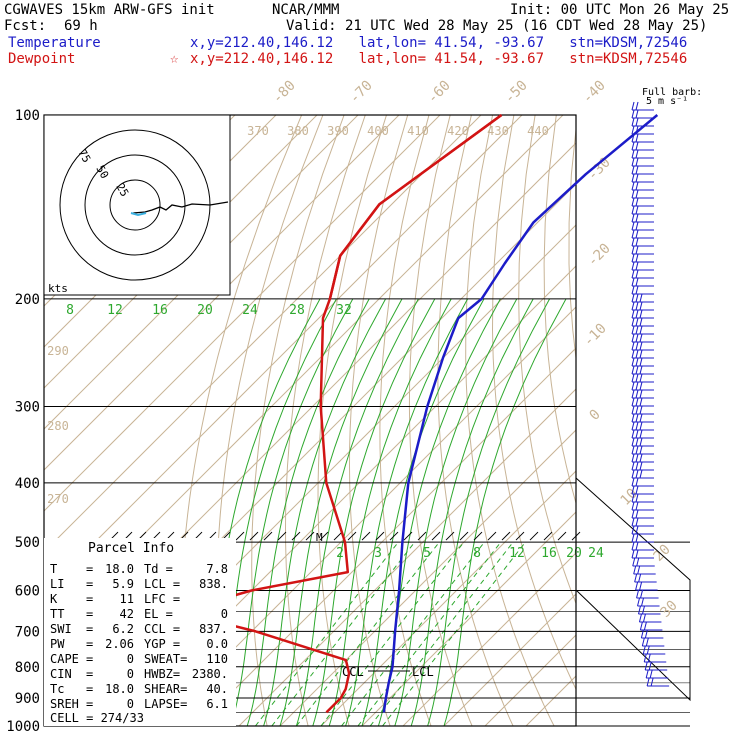  I want to click on mixing-ratio-label: 8, so click(477, 553).